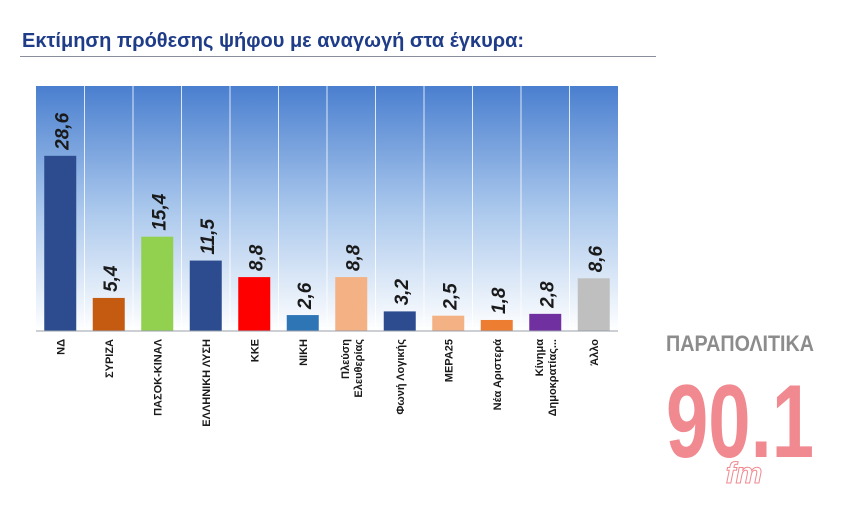 This screenshot has height=513, width=855. What do you see at coordinates (744, 473) in the screenshot?
I see `logo-band-text: fm` at bounding box center [744, 473].